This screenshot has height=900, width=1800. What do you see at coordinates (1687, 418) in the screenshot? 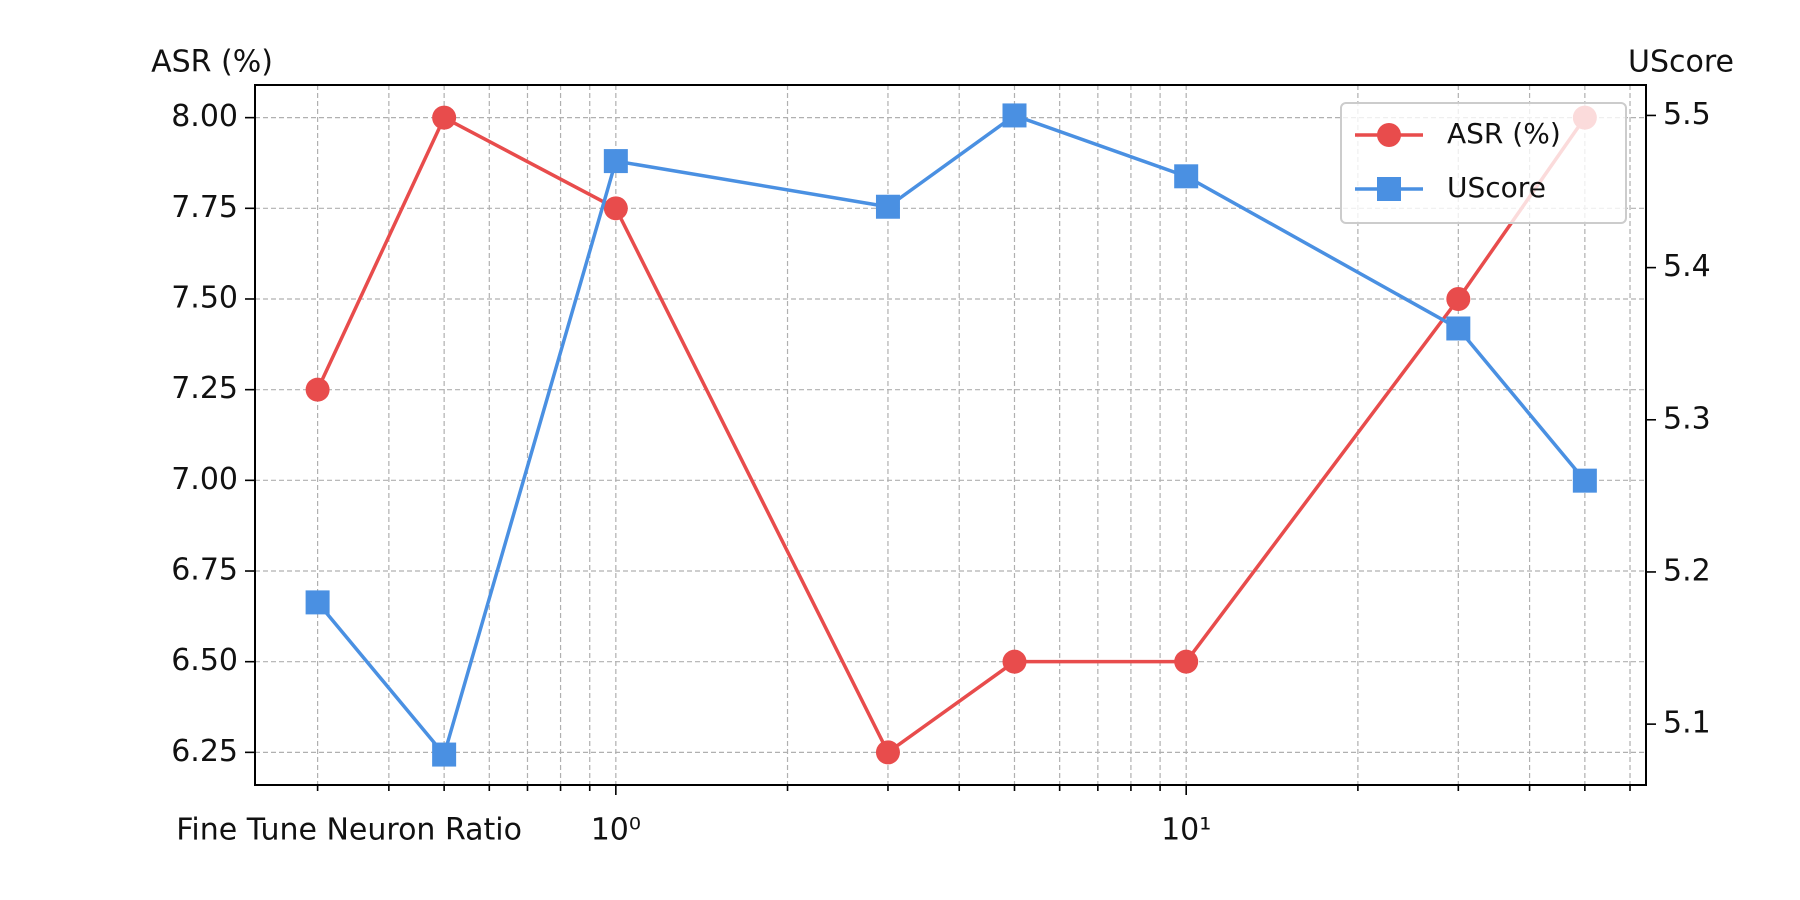
I see `y2-tick-label: 5.3` at bounding box center [1687, 418].